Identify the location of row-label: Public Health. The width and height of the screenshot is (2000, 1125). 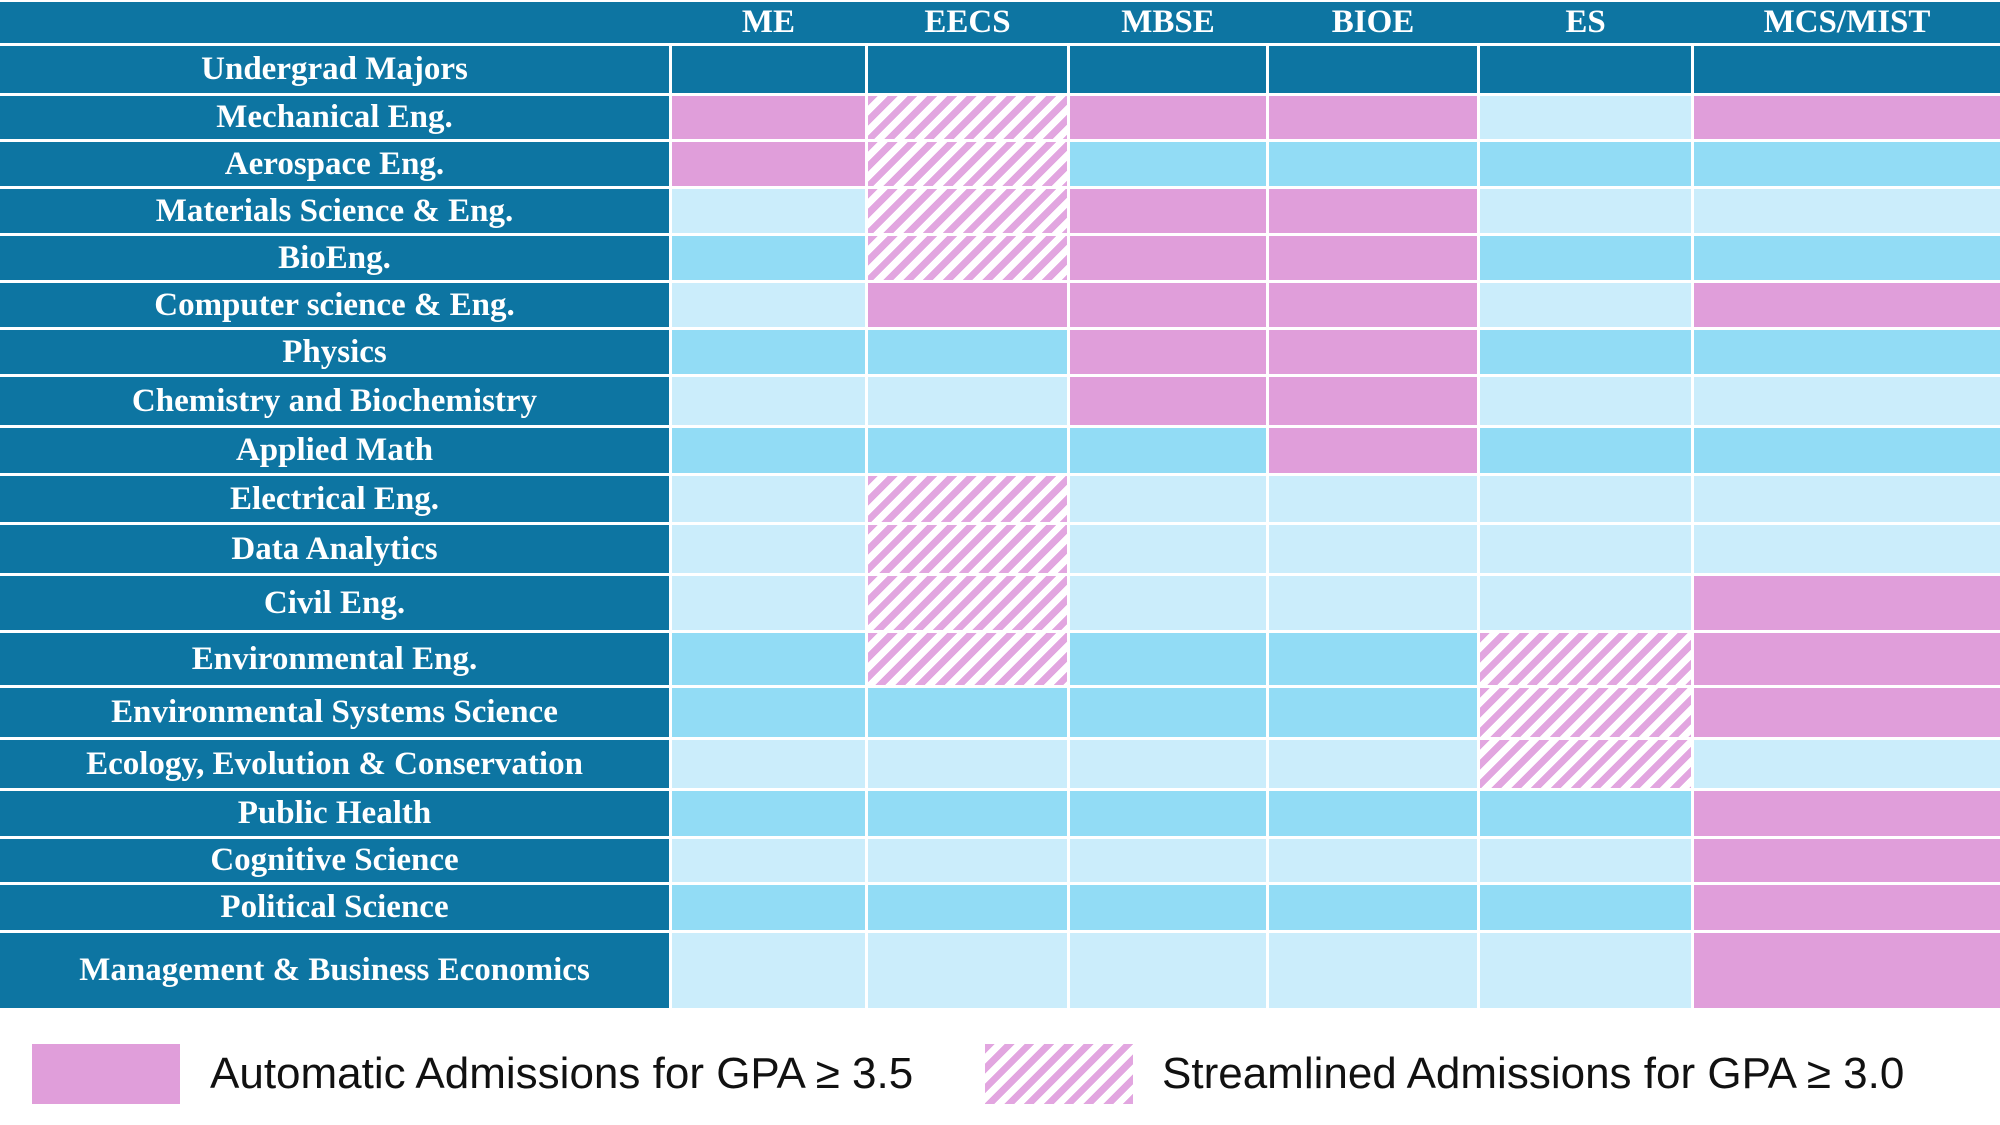
(334, 813).